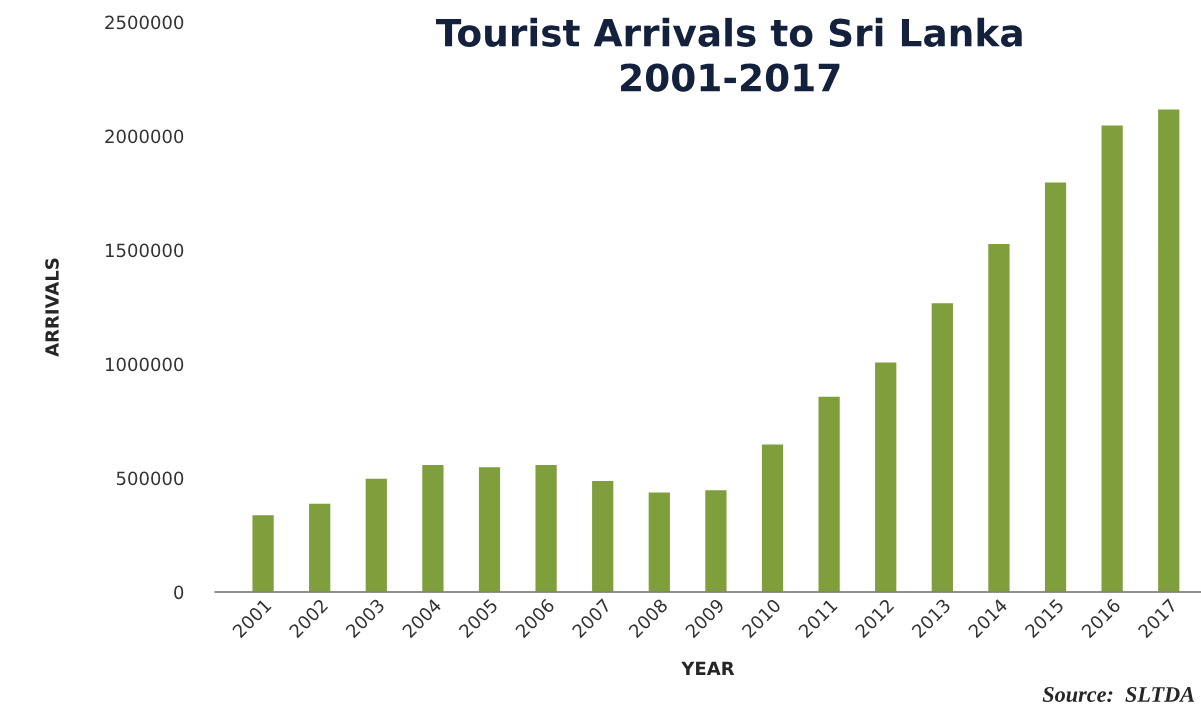 The height and width of the screenshot is (715, 1201). Describe the element at coordinates (144, 364) in the screenshot. I see `y-tick-label: 1000000` at that location.